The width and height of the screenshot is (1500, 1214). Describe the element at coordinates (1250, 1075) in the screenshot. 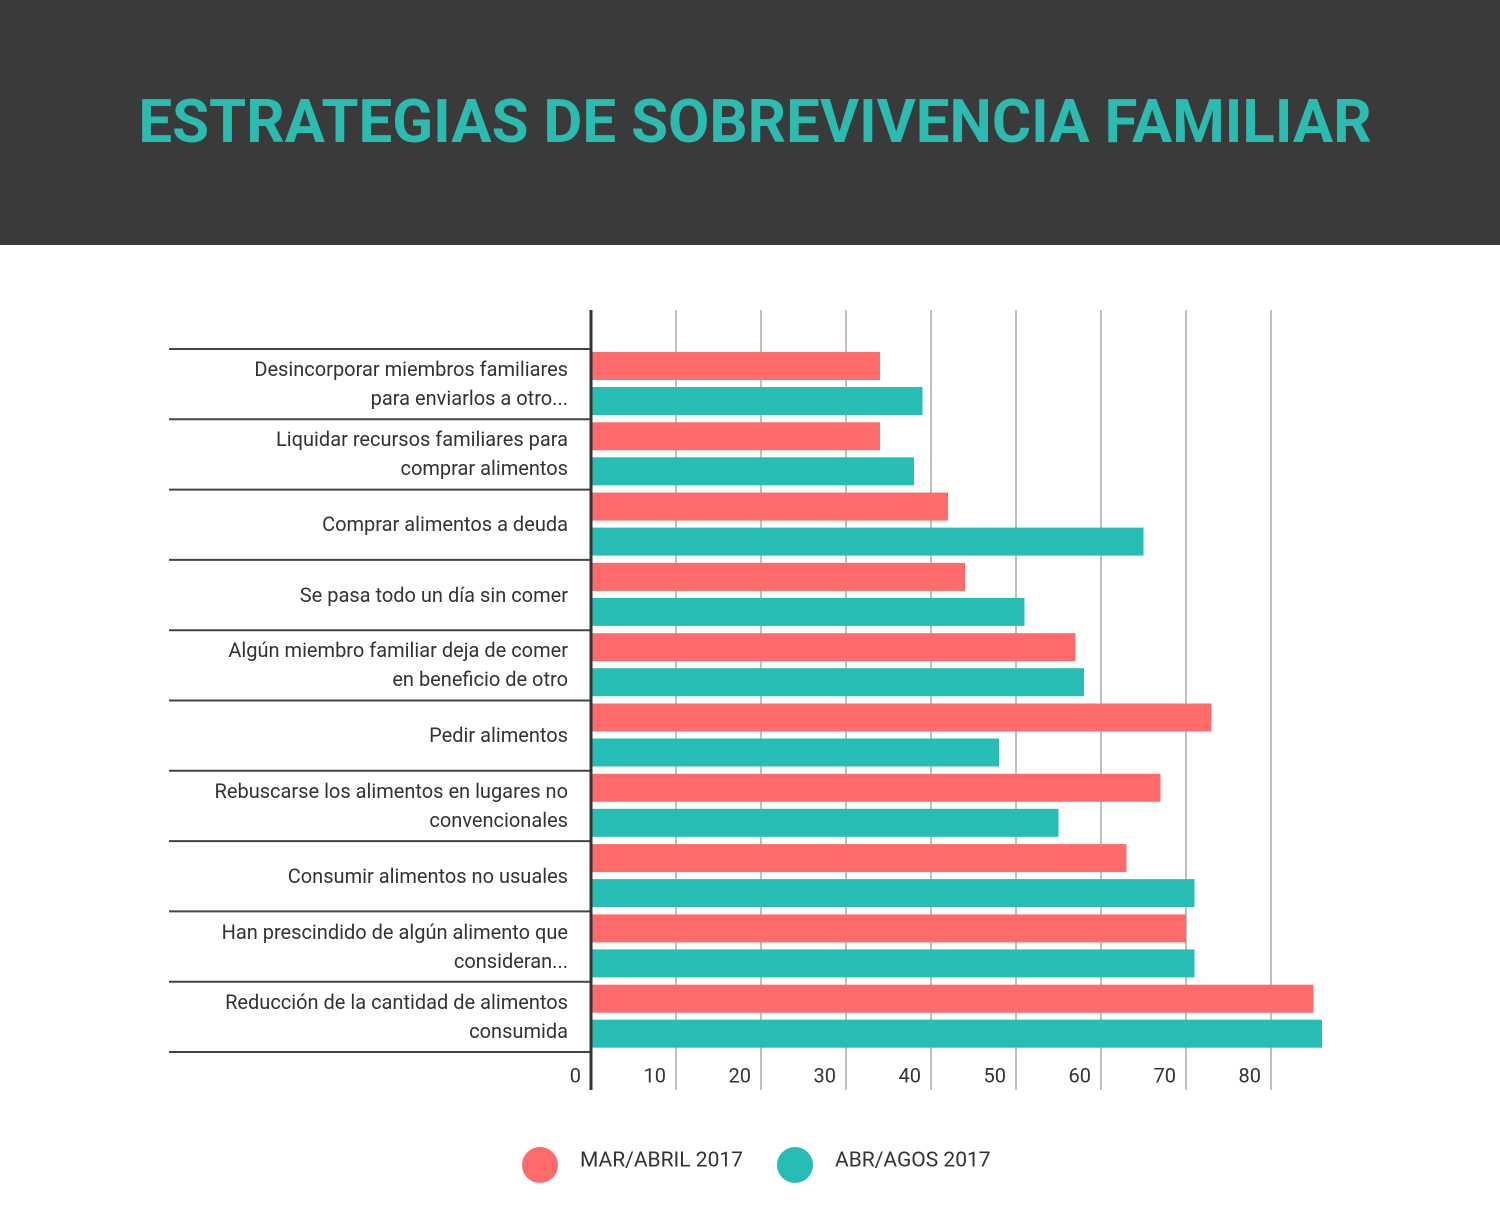

I see `x-tick-label: 80` at that location.